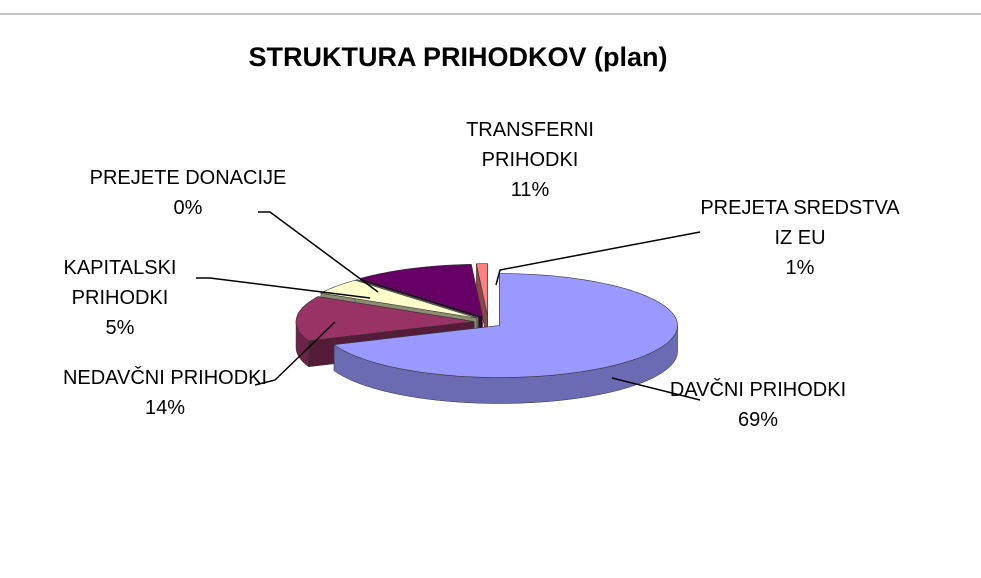  What do you see at coordinates (165, 378) in the screenshot?
I see `category-label: NEDAVČNI PRIHODKI` at bounding box center [165, 378].